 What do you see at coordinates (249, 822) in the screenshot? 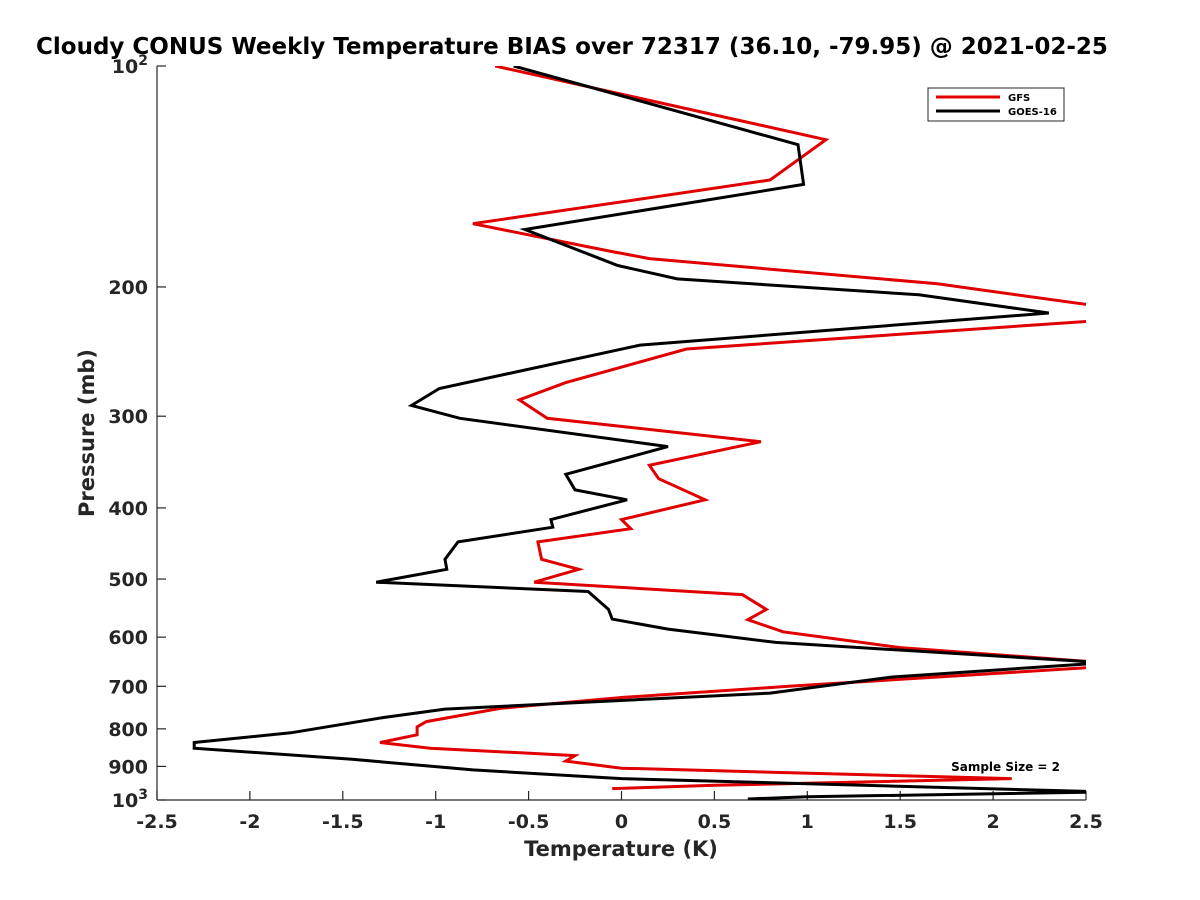
I see `x-tick-label: -2` at bounding box center [249, 822].